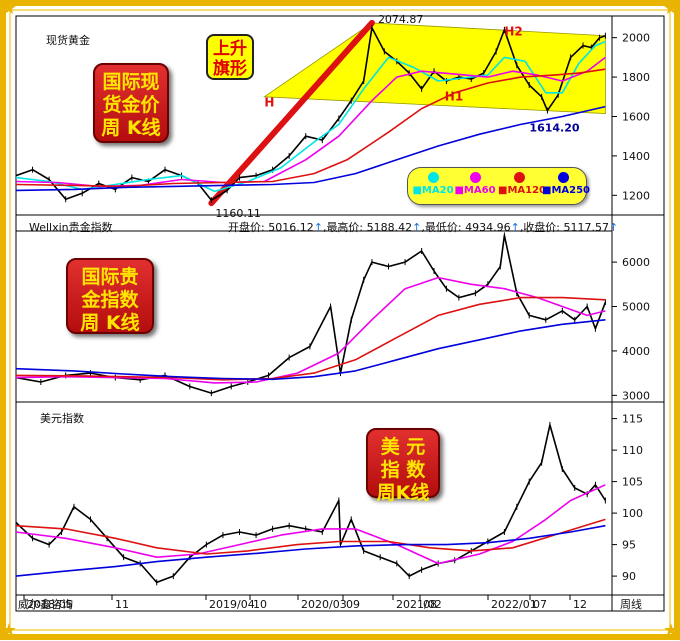 This screenshot has width=680, height=641. Describe the element at coordinates (291, 113) in the screenshot. I see `flag-pole-line` at that location.